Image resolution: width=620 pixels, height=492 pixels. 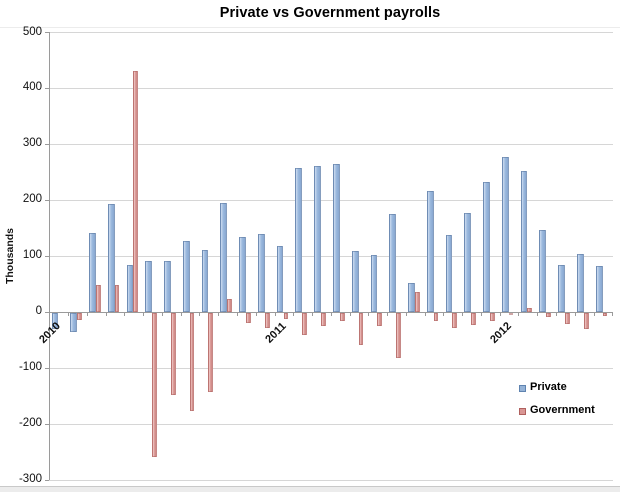 What do you see at coordinates (374, 283) in the screenshot?
I see `bar-private-jun-2011` at bounding box center [374, 283].